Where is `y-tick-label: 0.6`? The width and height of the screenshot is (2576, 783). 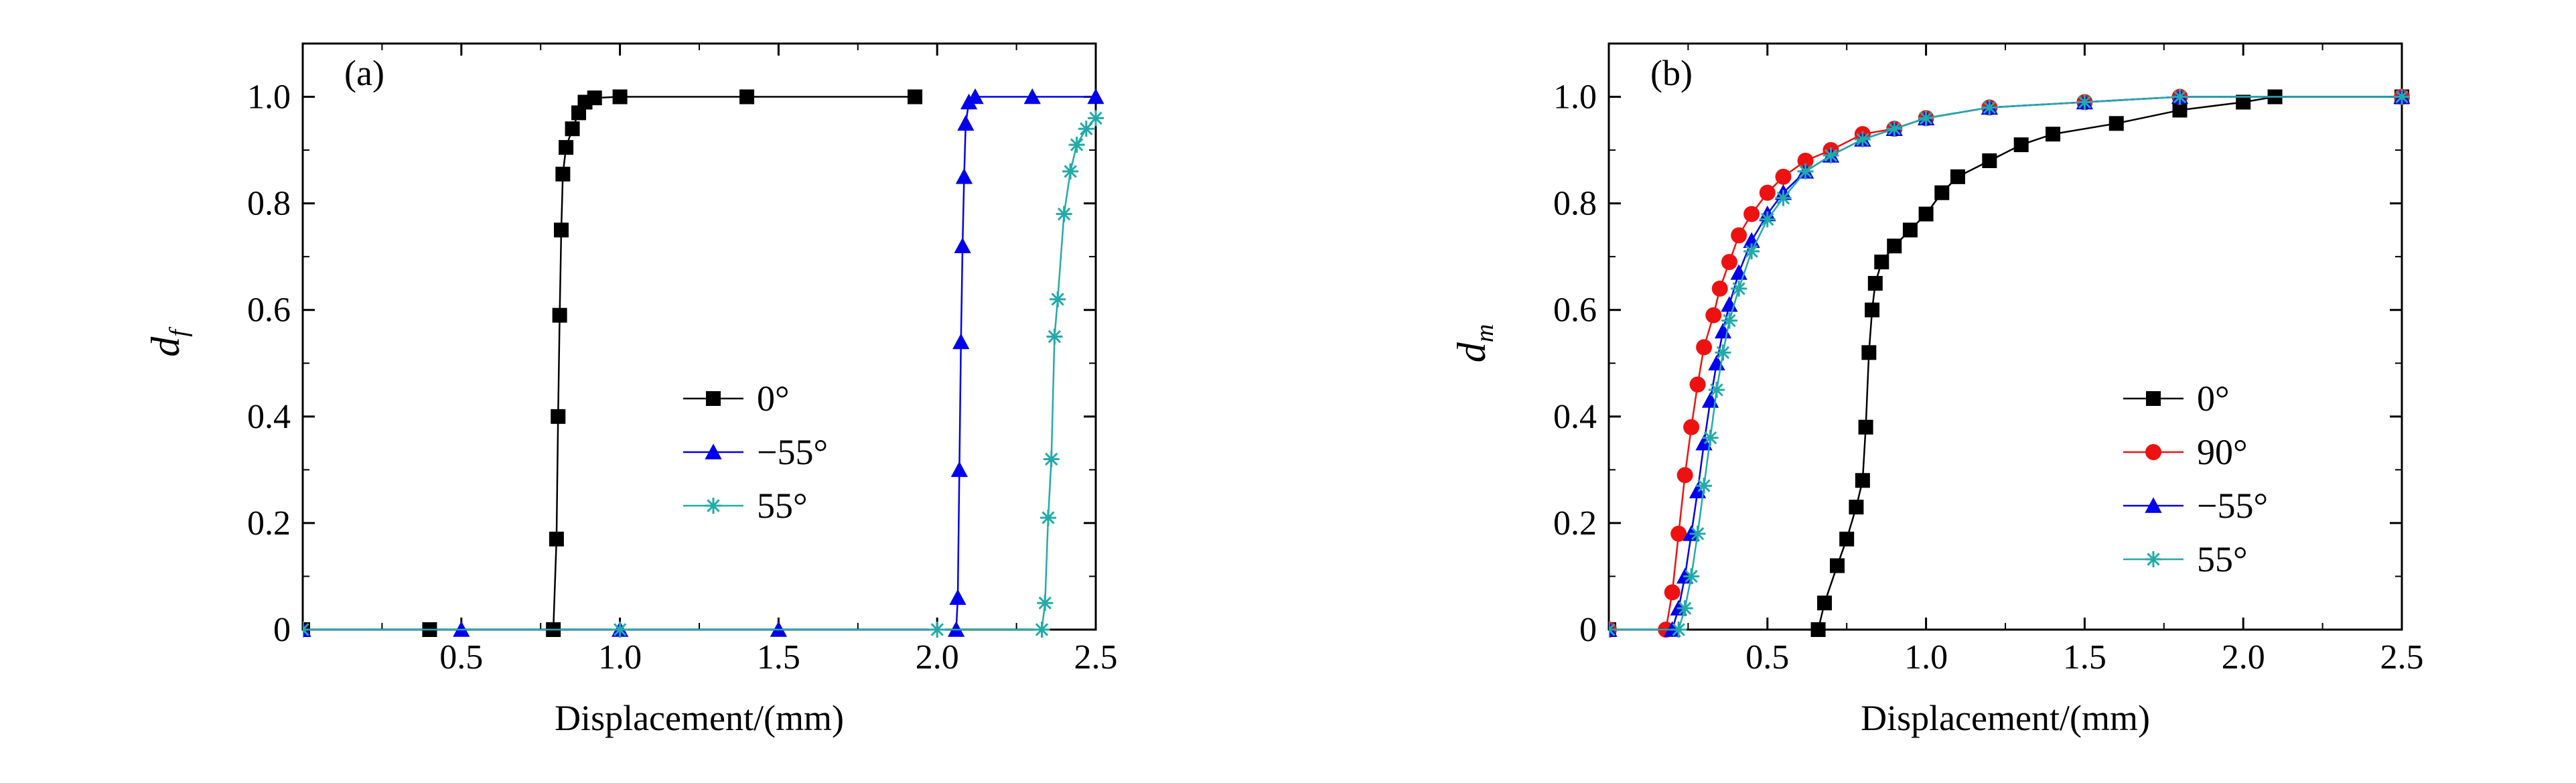
y-tick-label: 0.6 is located at coordinates (269, 310).